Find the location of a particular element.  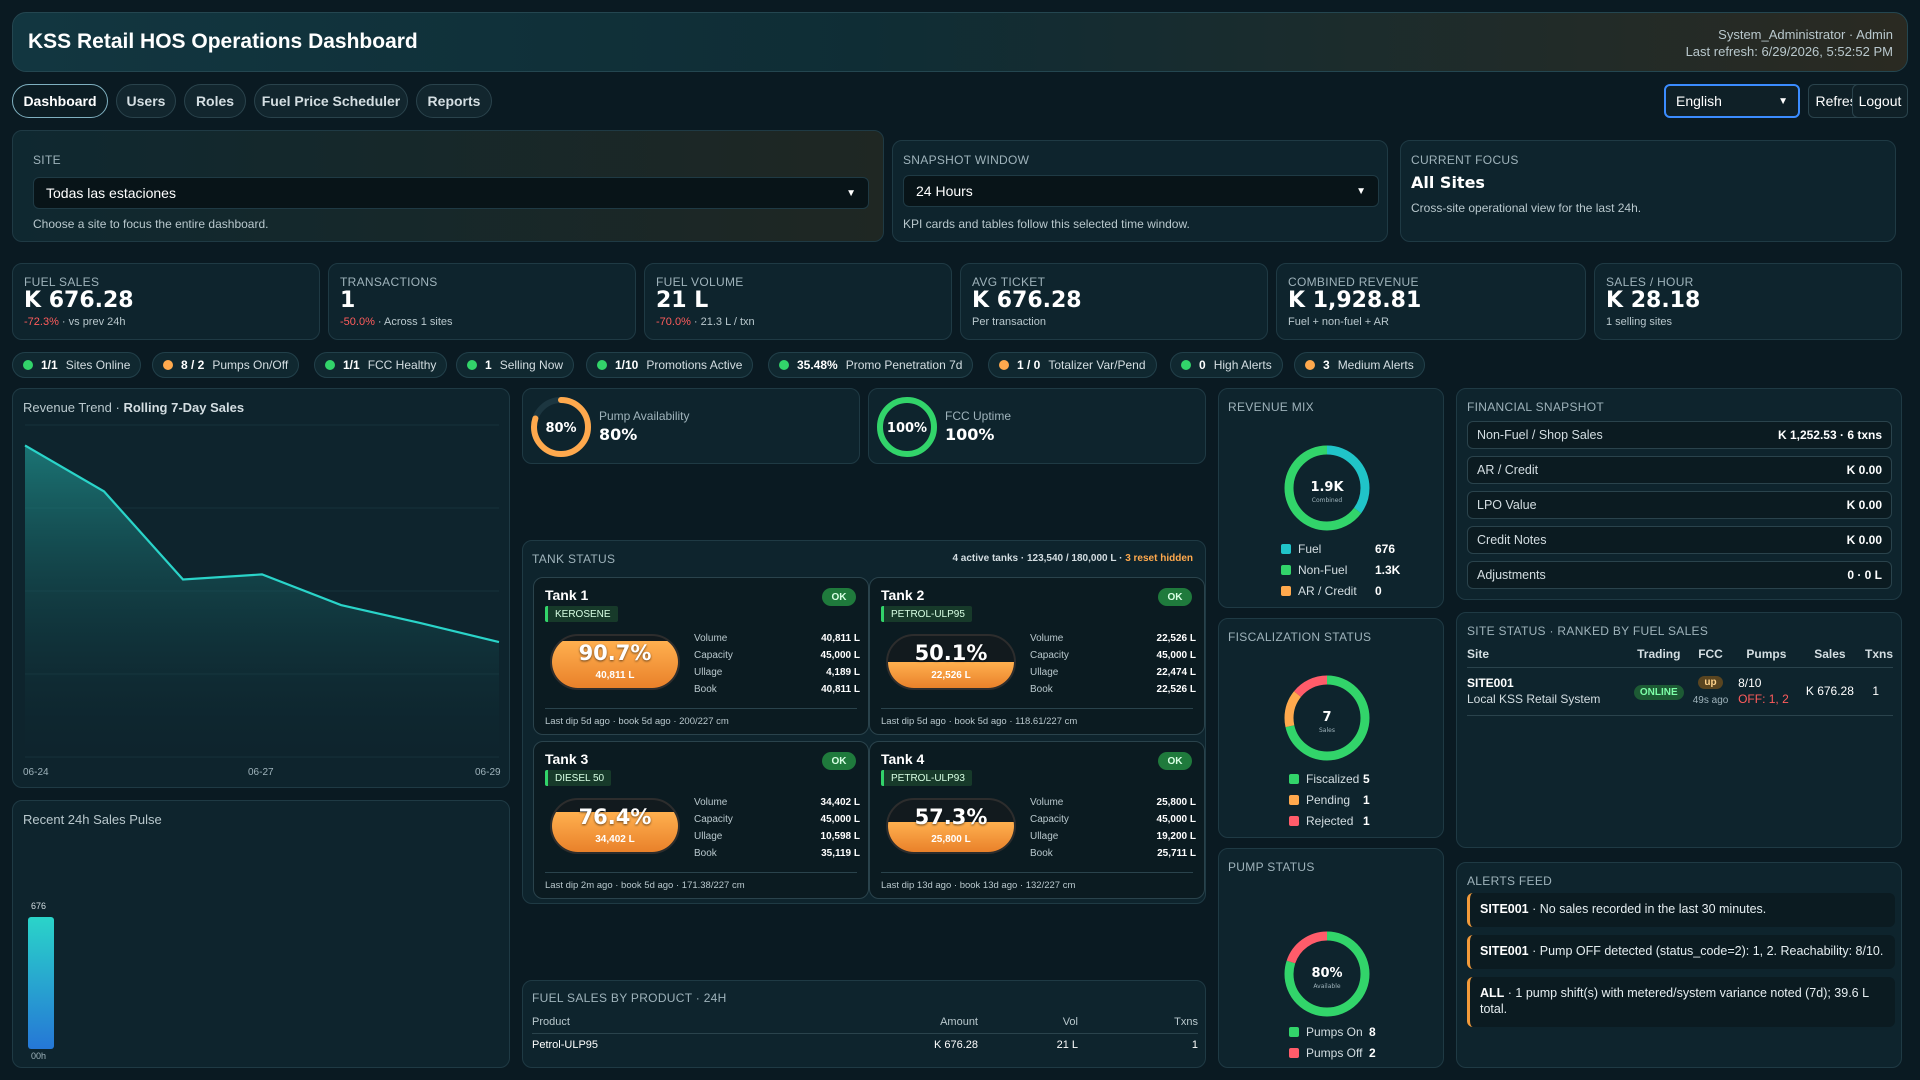

table-row: Petrol-ULP95 K 676.28 21 L 1 is located at coordinates (865, 1045).